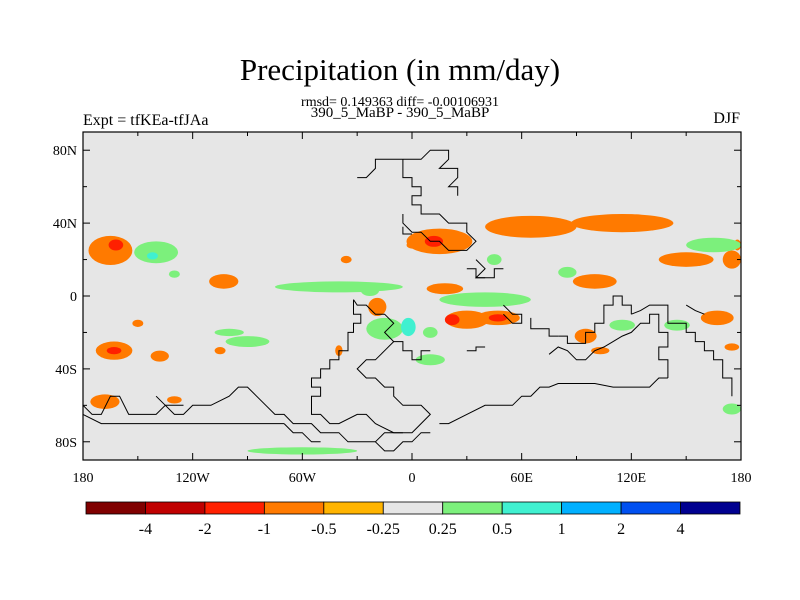 This screenshot has width=800, height=600. What do you see at coordinates (66, 370) in the screenshot?
I see `y-tick-label: 40S` at bounding box center [66, 370].